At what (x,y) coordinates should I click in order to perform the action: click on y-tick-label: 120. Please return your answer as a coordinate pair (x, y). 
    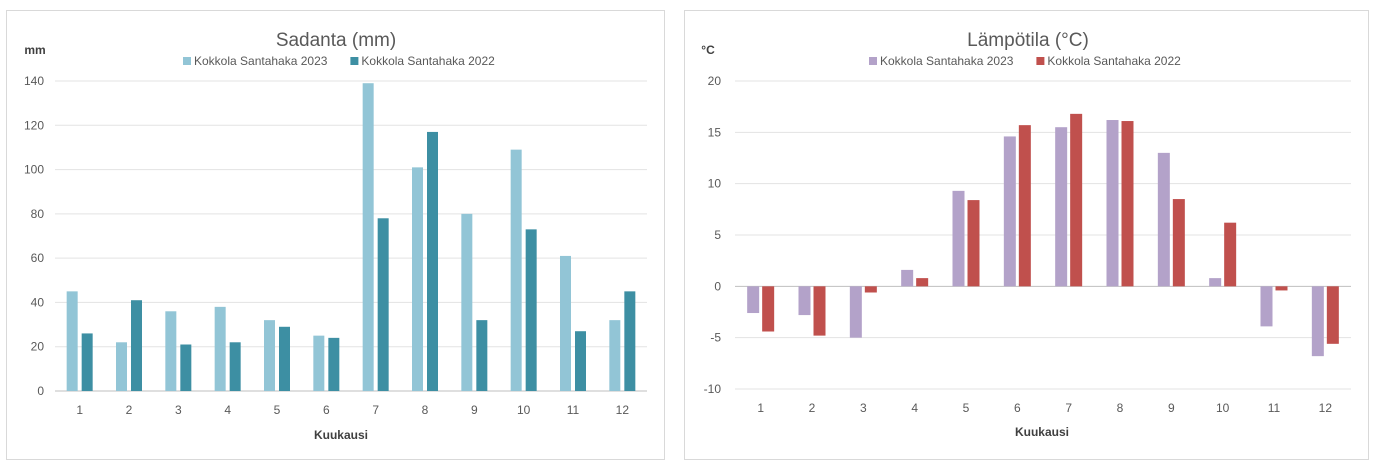
    Looking at the image, I should click on (34, 125).